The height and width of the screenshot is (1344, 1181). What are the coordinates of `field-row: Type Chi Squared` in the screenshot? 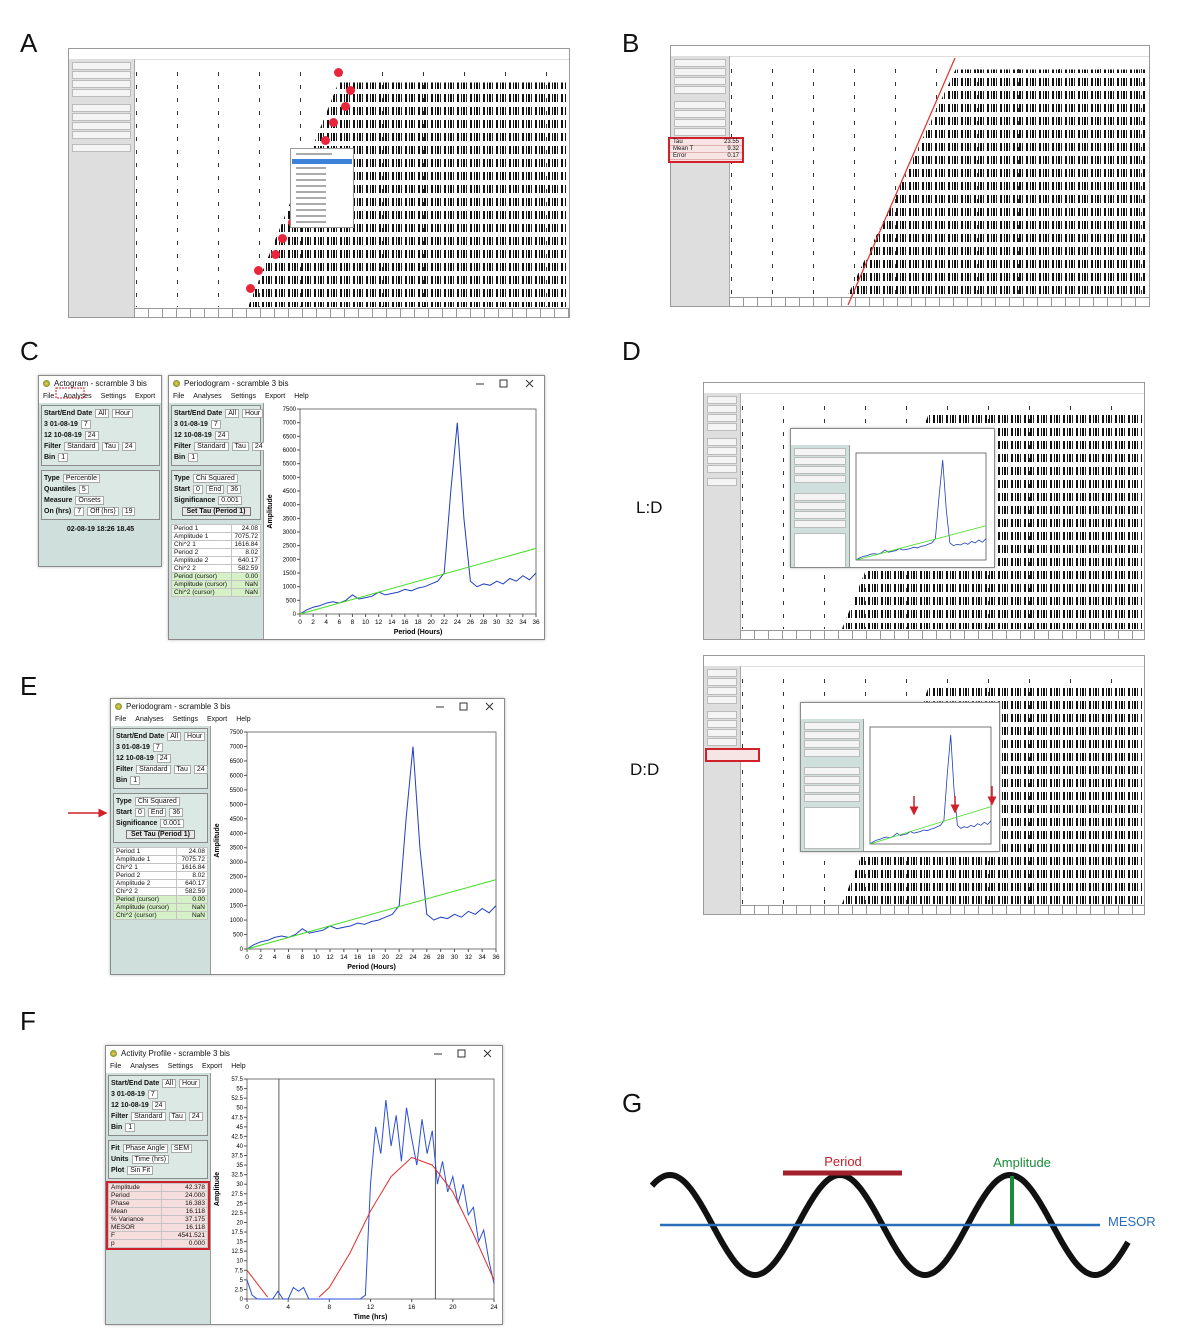 It's located at (216, 478).